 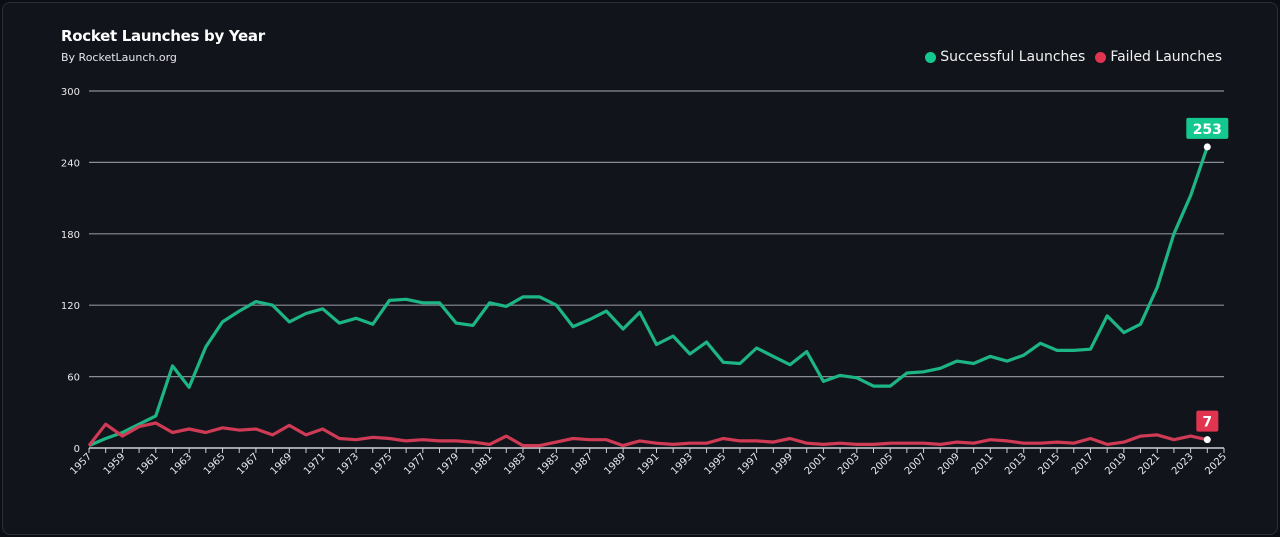 What do you see at coordinates (816, 464) in the screenshot?
I see `x-tick-label: 2001` at bounding box center [816, 464].